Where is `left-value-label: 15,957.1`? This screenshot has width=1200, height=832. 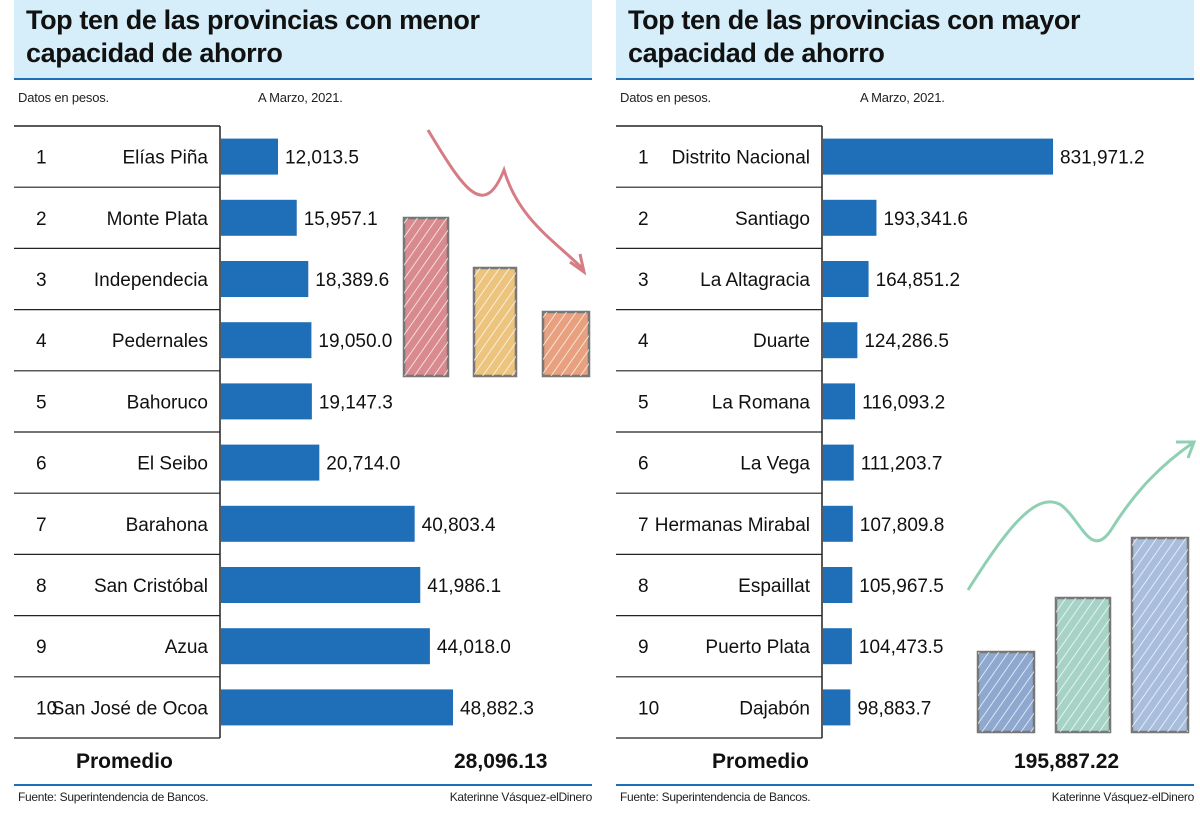 left-value-label: 15,957.1 is located at coordinates (341, 219).